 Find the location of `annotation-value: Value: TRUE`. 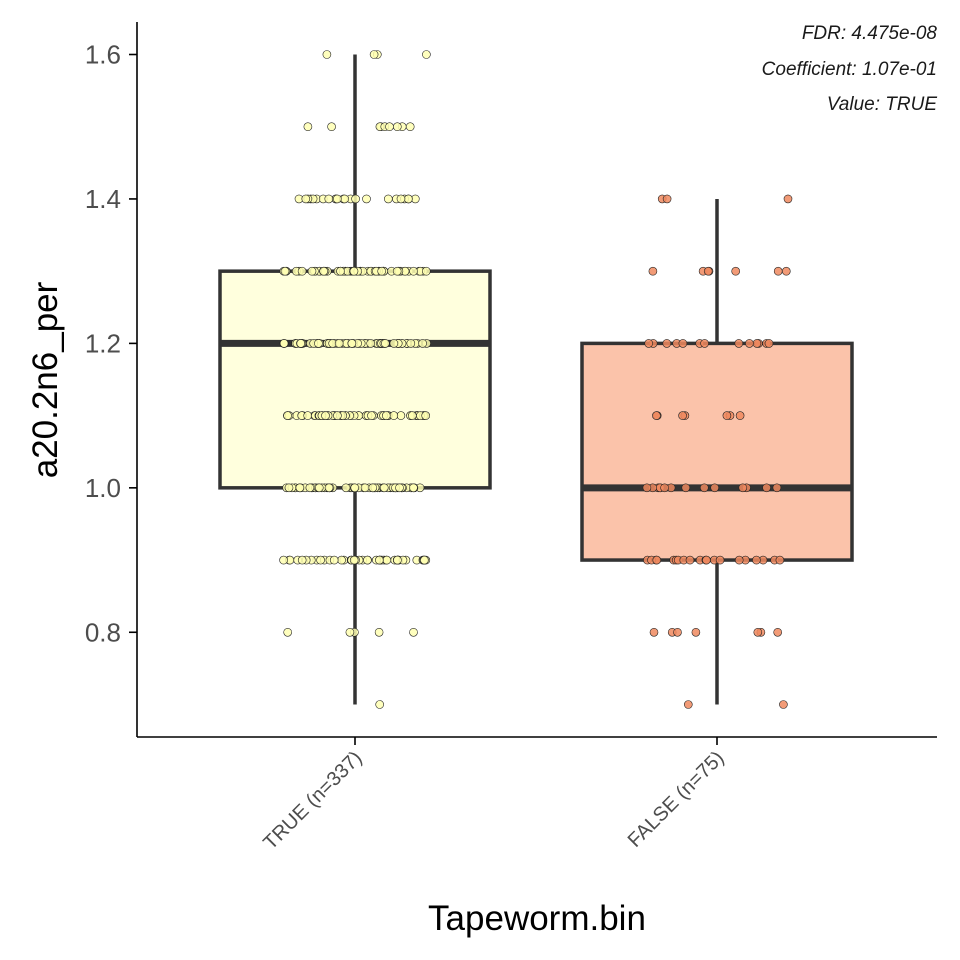

annotation-value: Value: TRUE is located at coordinates (882, 104).